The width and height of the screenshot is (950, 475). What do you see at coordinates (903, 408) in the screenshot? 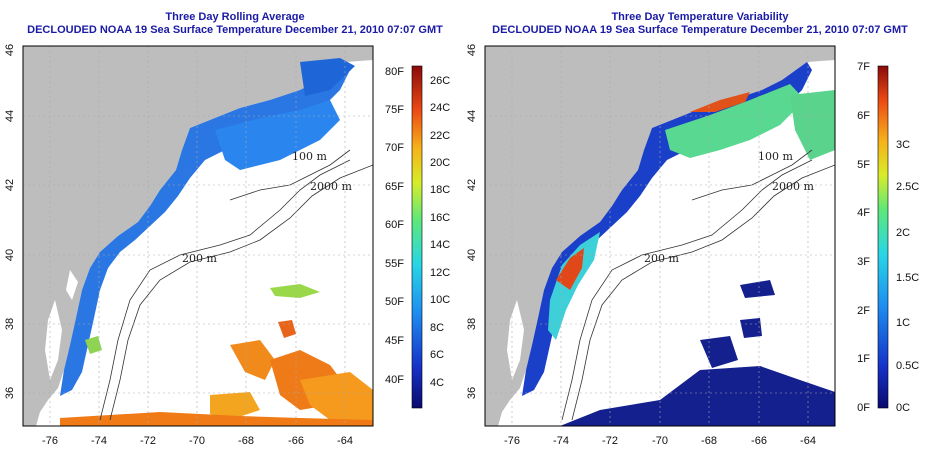
I see `cb-c-label: 0C` at bounding box center [903, 408].